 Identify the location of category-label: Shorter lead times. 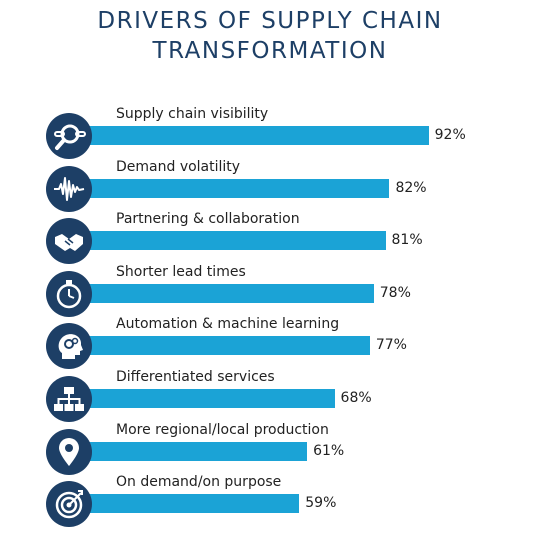
(181, 271).